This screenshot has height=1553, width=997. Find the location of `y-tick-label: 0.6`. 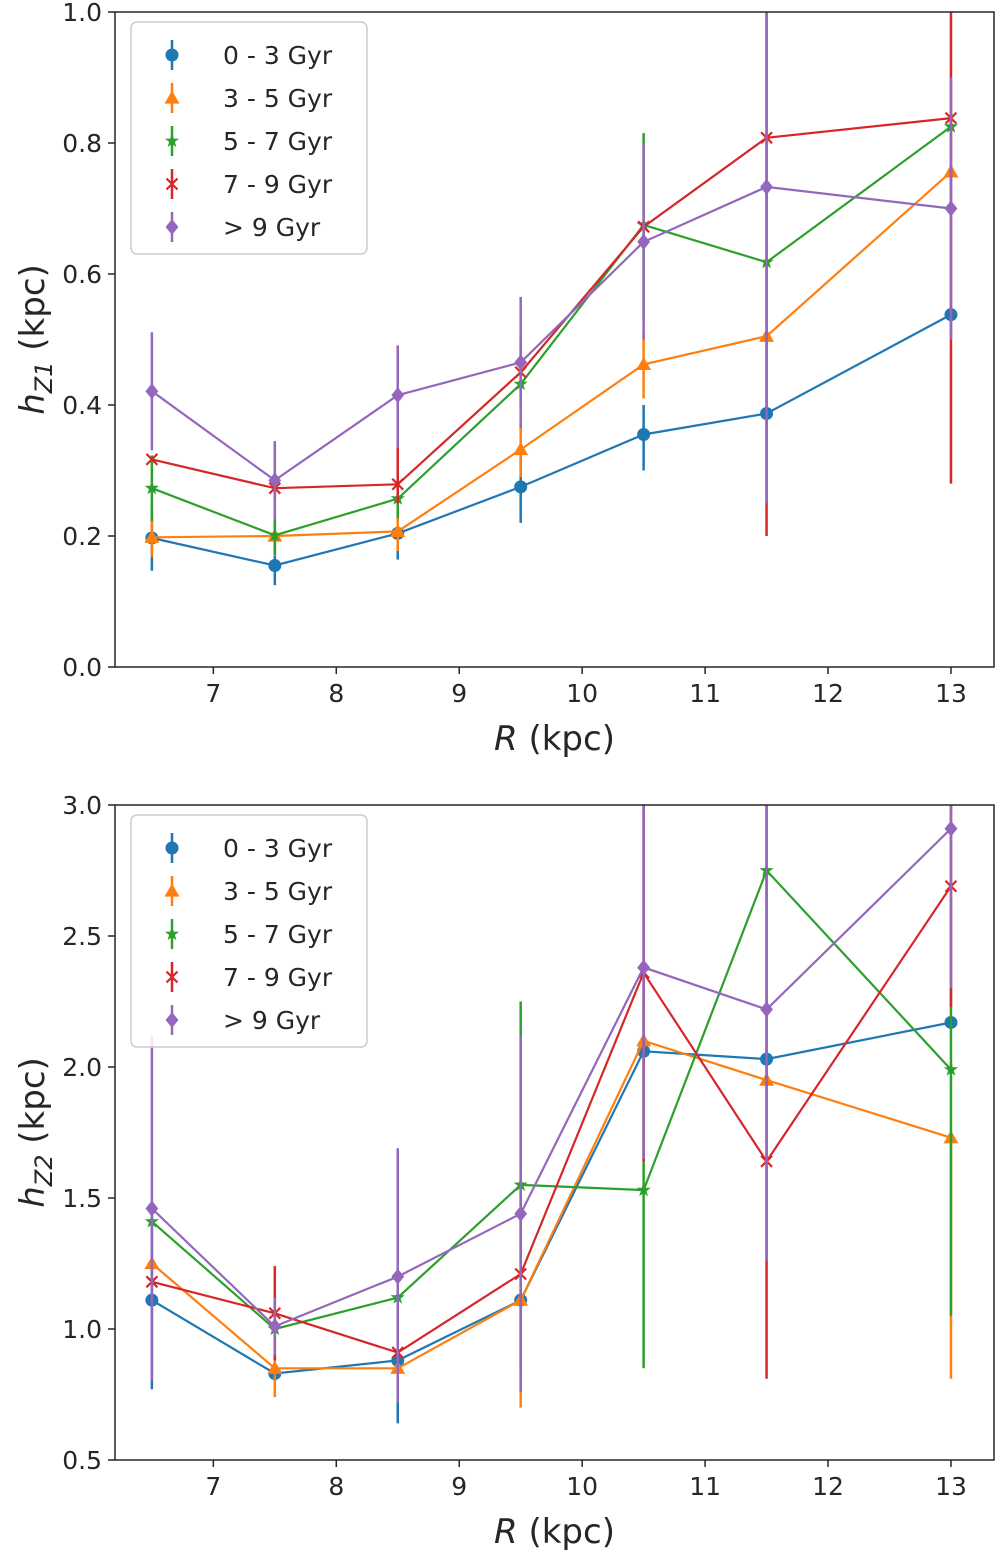

y-tick-label: 0.6 is located at coordinates (82, 274).